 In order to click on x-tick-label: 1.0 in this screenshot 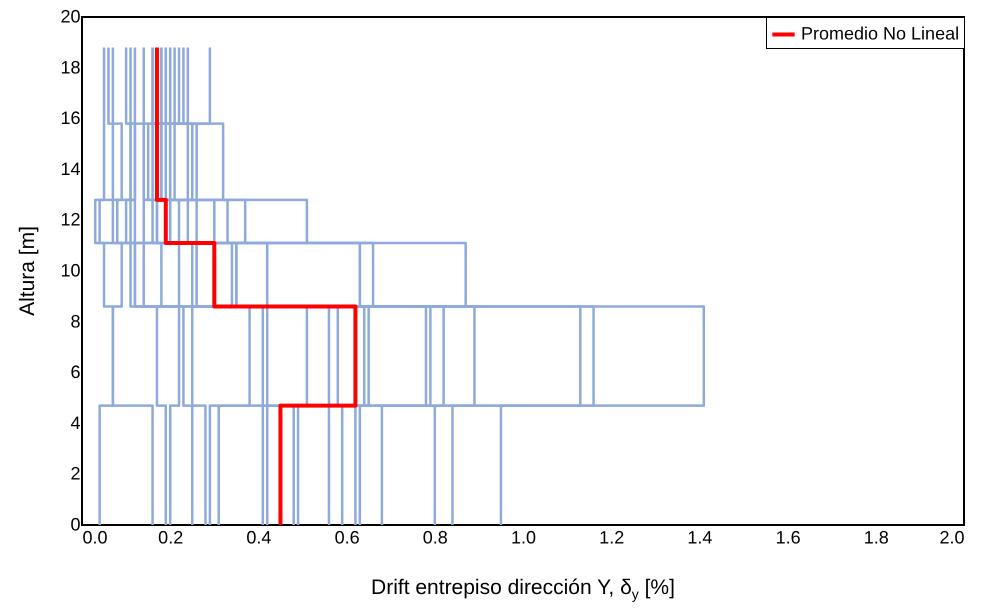, I will do `click(523, 538)`.